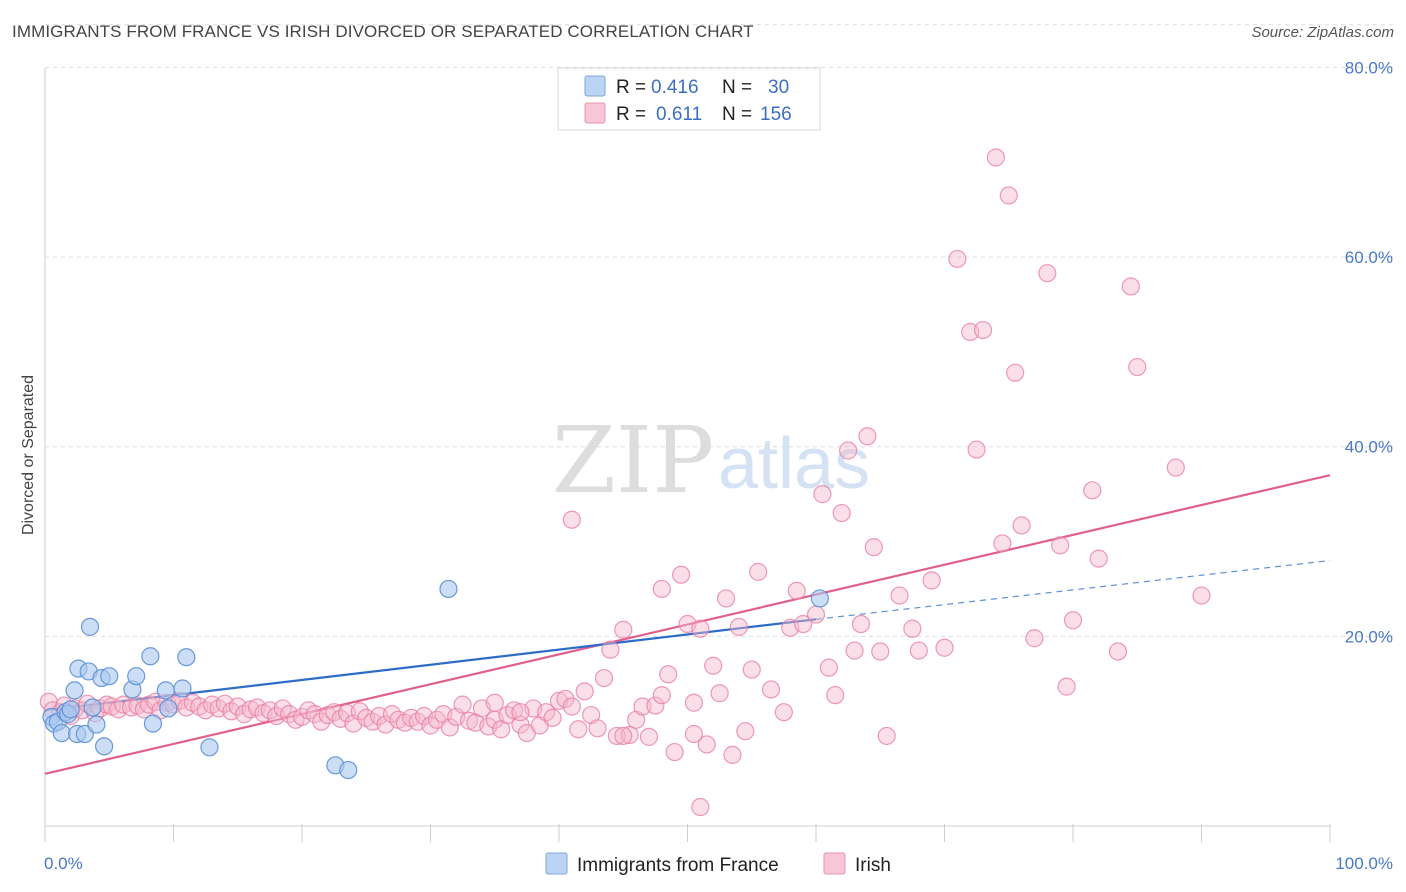  I want to click on bottom-legend-label-irish: Irish, so click(873, 865).